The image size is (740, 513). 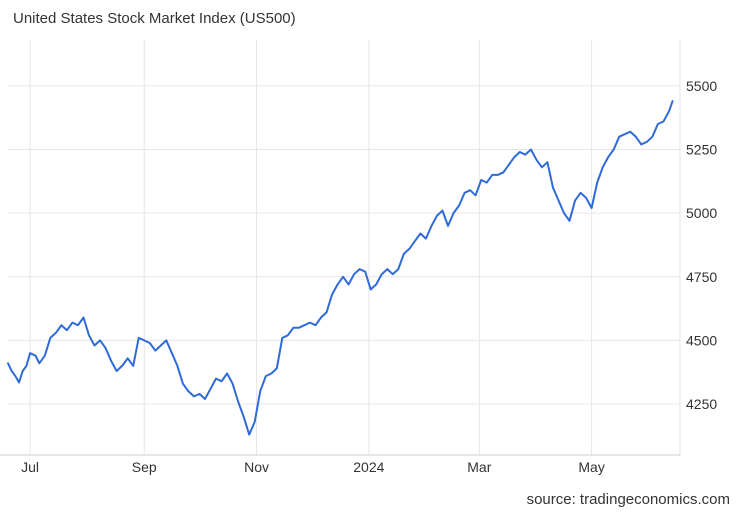 What do you see at coordinates (591, 467) in the screenshot?
I see `x-tick-label: May` at bounding box center [591, 467].